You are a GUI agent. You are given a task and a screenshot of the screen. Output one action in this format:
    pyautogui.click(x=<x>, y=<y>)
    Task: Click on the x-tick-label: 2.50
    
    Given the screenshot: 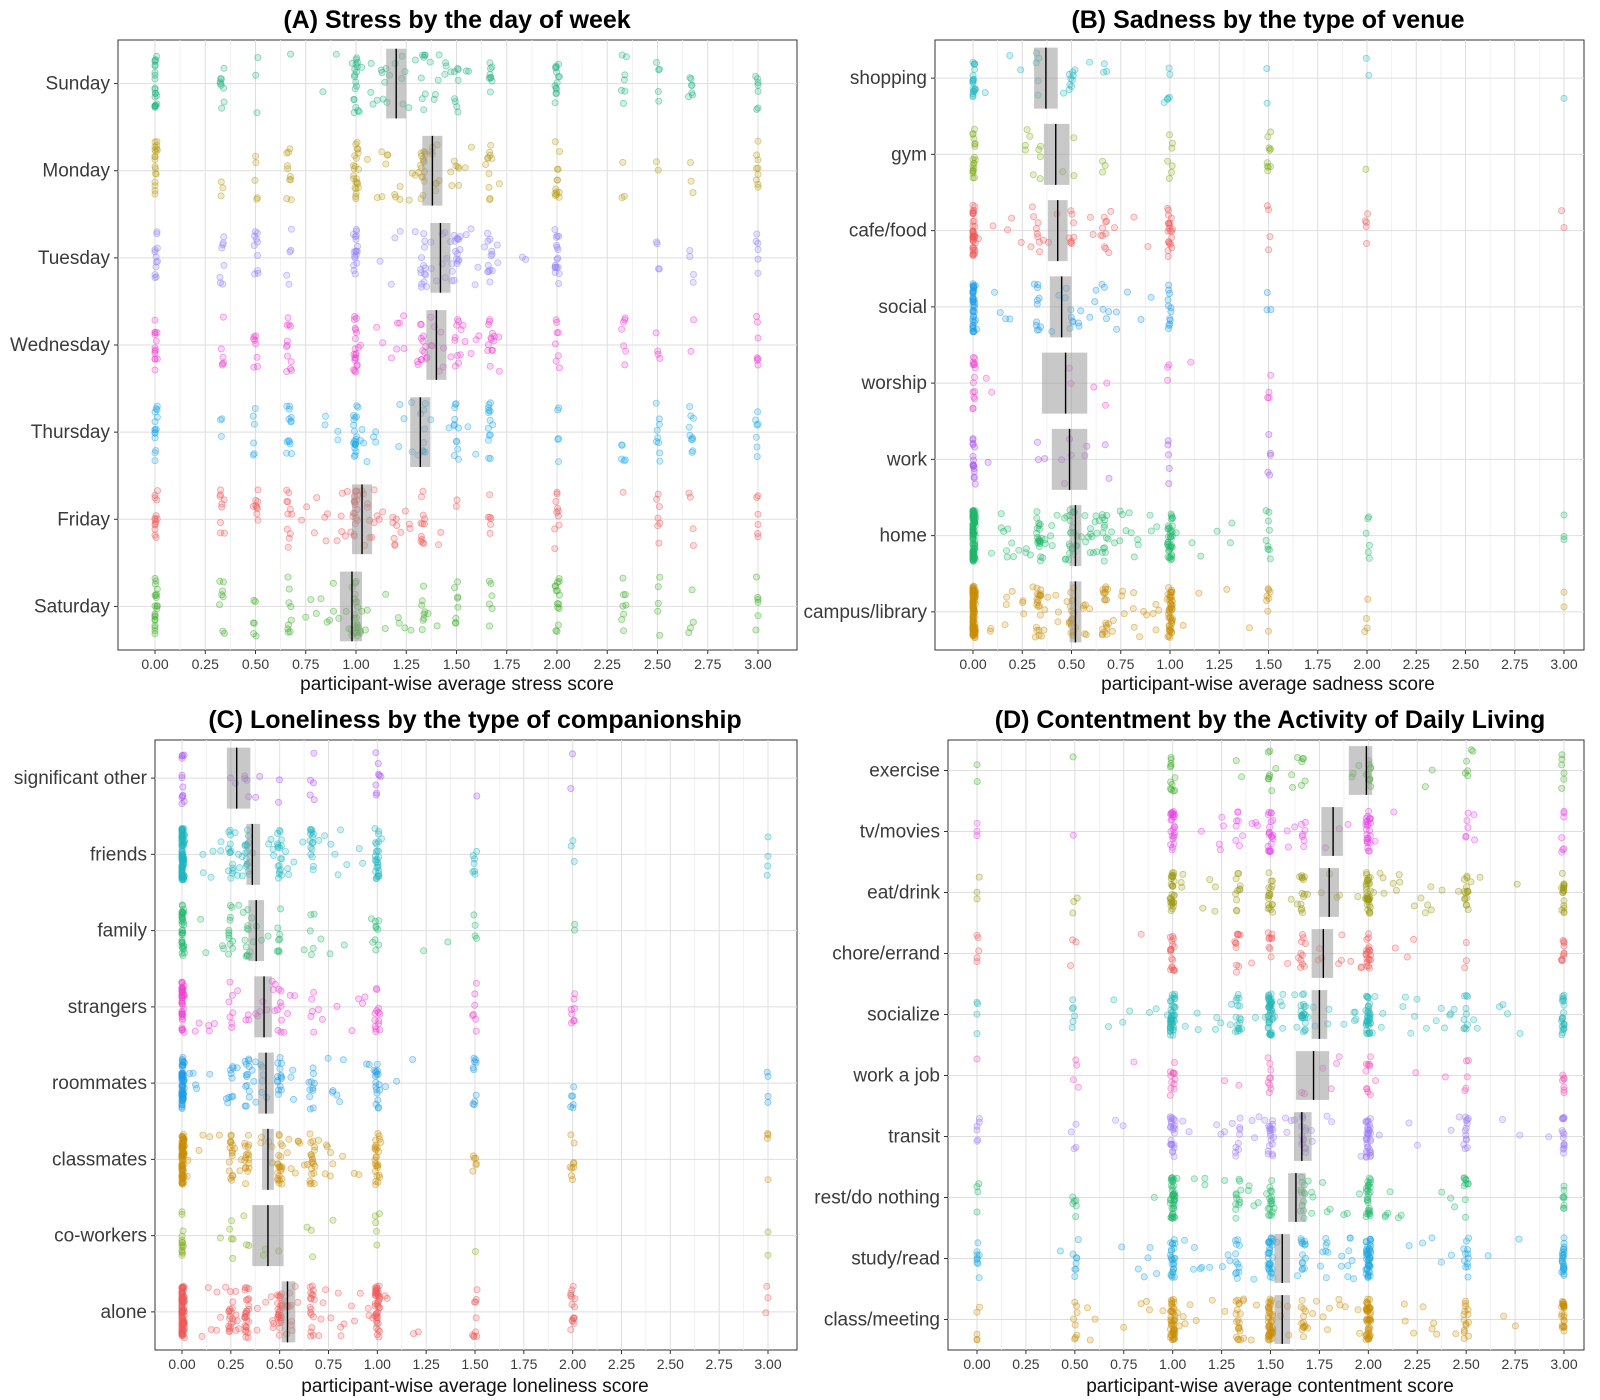 What is the action you would take?
    pyautogui.click(x=1465, y=664)
    